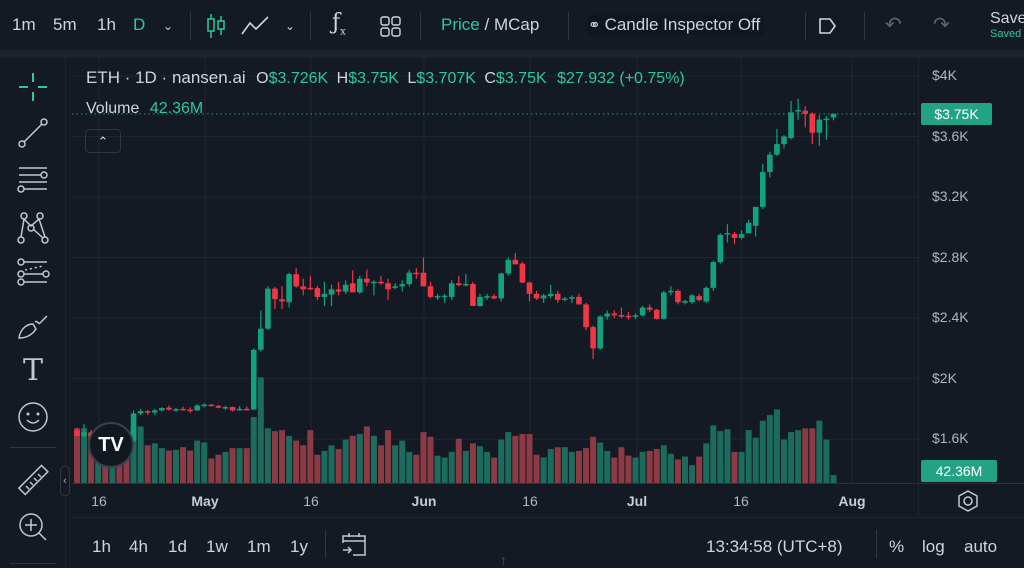 The image size is (1024, 568). I want to click on brush-icon, so click(33, 325).